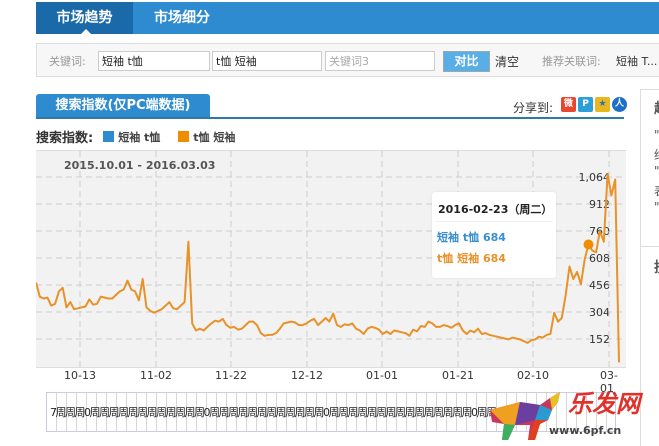 The image size is (659, 446). Describe the element at coordinates (595, 177) in the screenshot. I see `svg-text: 1,064` at that location.